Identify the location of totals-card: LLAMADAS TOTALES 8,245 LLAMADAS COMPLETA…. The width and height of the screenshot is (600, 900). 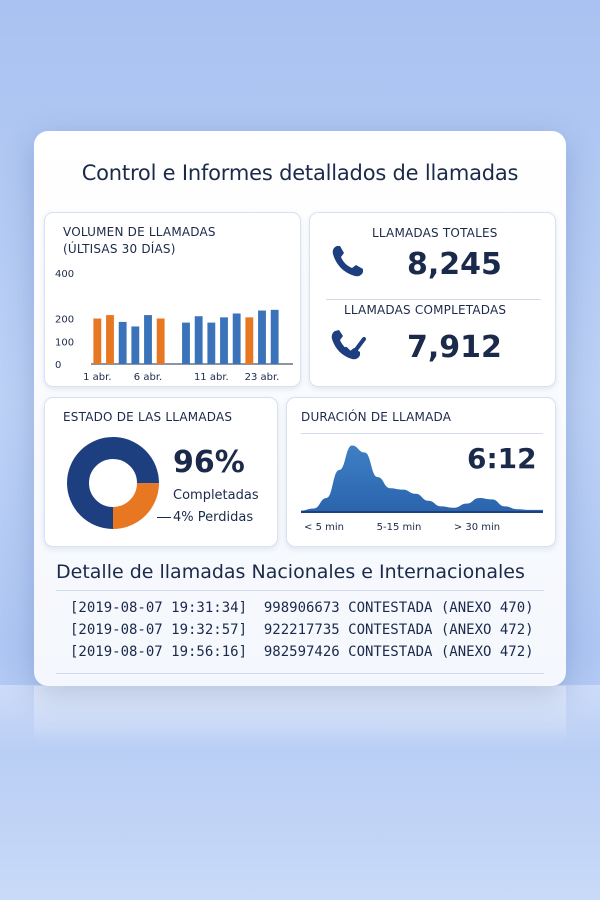
(432, 299).